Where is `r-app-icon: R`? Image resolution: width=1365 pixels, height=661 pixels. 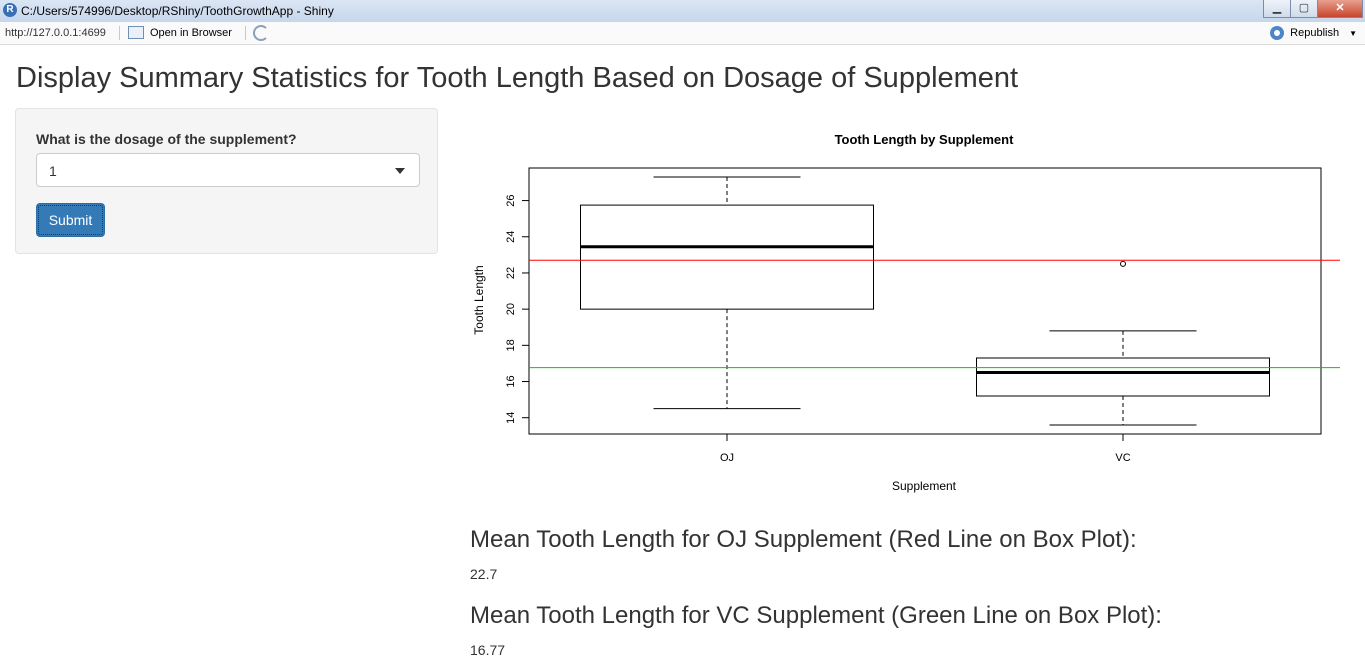
r-app-icon: R is located at coordinates (10, 10).